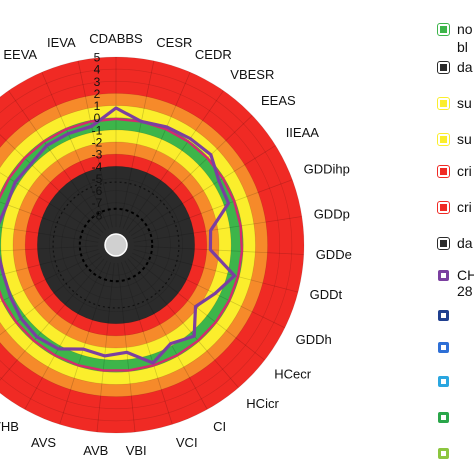  Describe the element at coordinates (116, 38) in the screenshot. I see `axis-label: CDABBS` at that location.